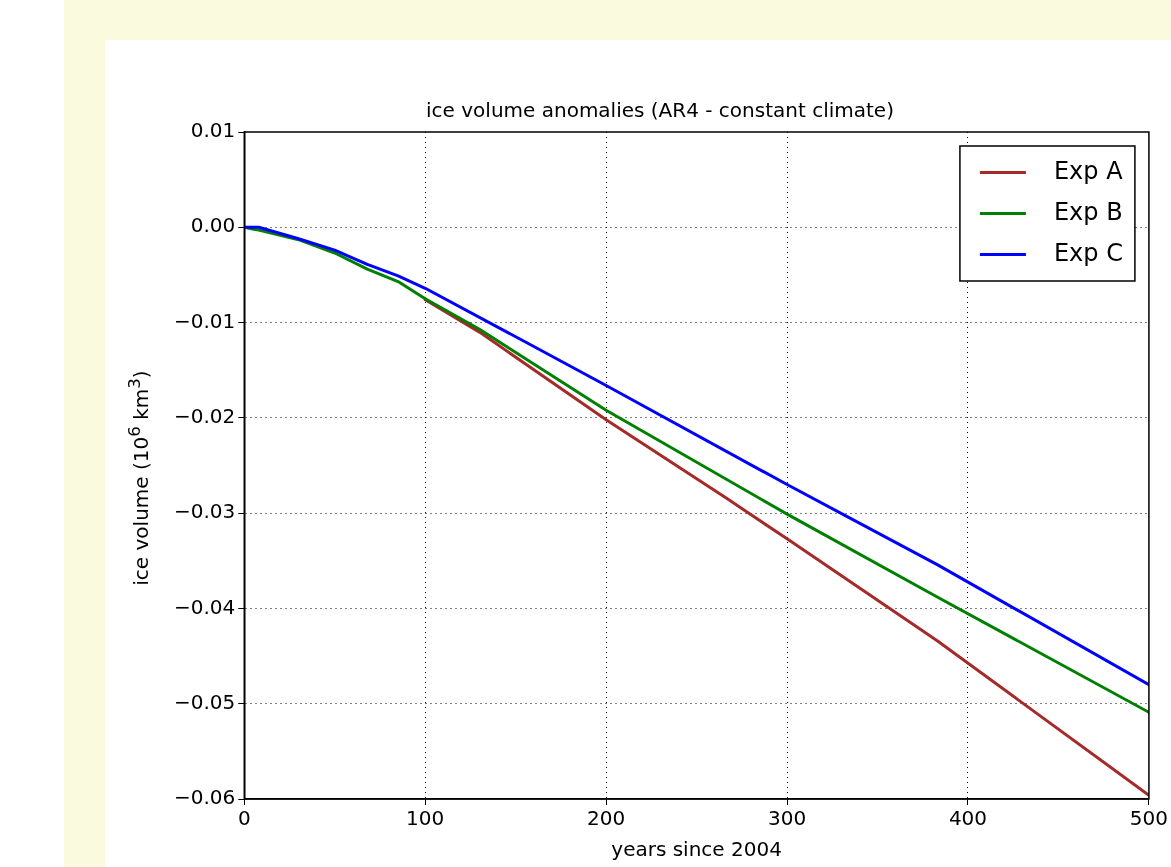 Image resolution: width=1171 pixels, height=867 pixels. What do you see at coordinates (425, 818) in the screenshot?
I see `x-tick-label: 100` at bounding box center [425, 818].